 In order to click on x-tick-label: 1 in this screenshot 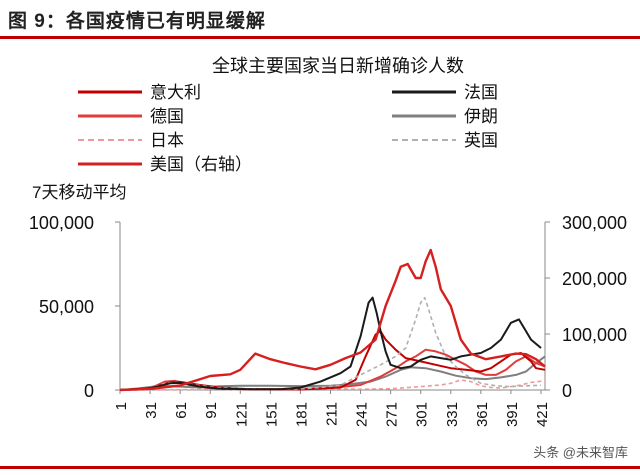, I will do `click(121, 406)`.